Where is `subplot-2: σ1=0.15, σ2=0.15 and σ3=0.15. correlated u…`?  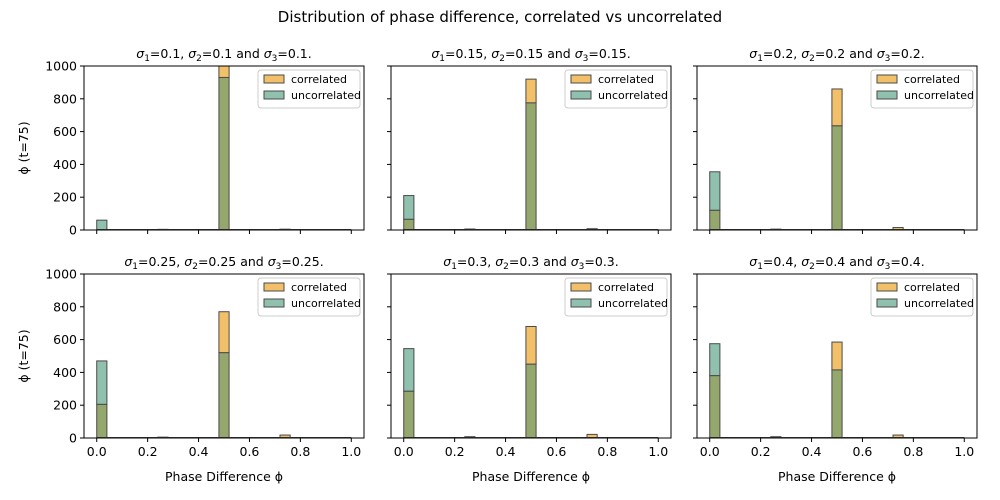 subplot-2: σ1=0.15, σ2=0.15 and σ3=0.15. correlated u… is located at coordinates (529, 140).